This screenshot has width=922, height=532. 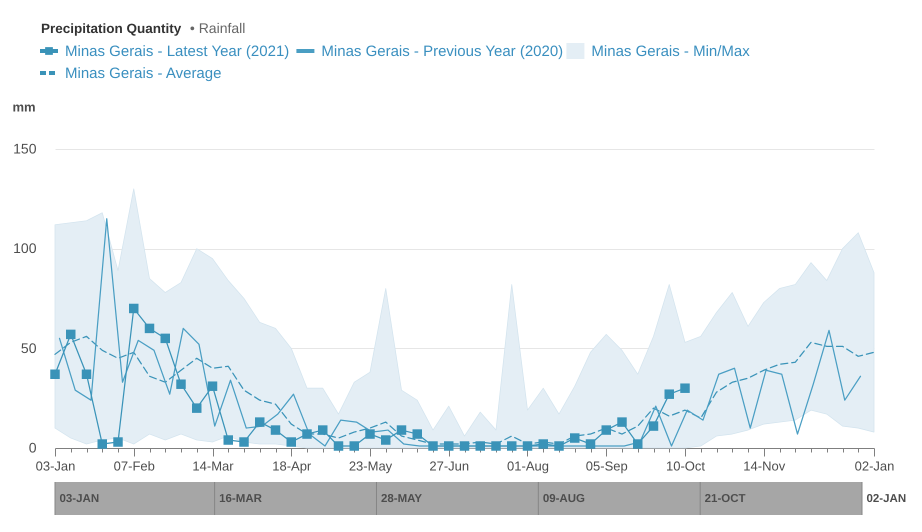 I want to click on legend-label: Minas Gerais - Latest Year (2021), so click(x=177, y=51).